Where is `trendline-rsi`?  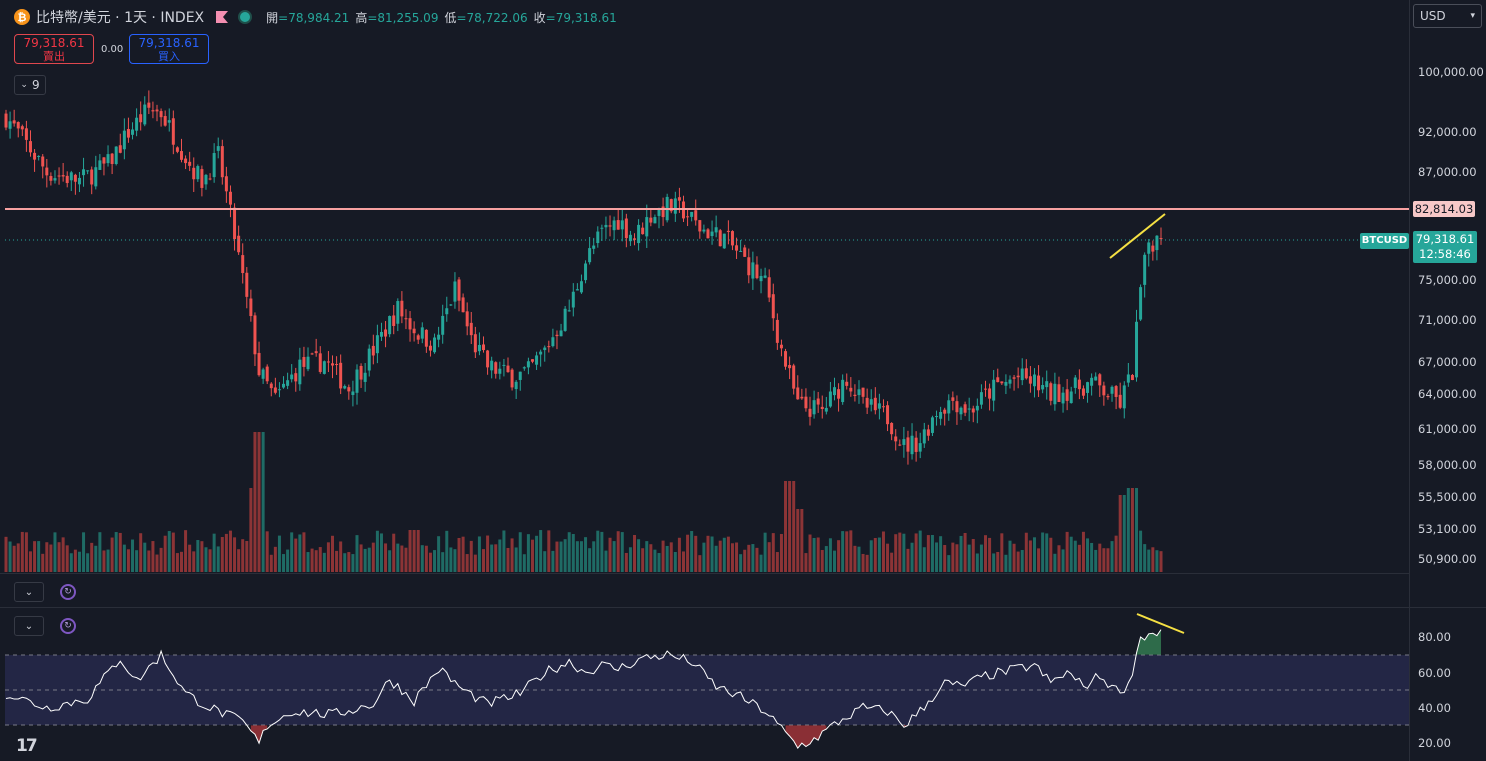
trendline-rsi is located at coordinates (1160, 623).